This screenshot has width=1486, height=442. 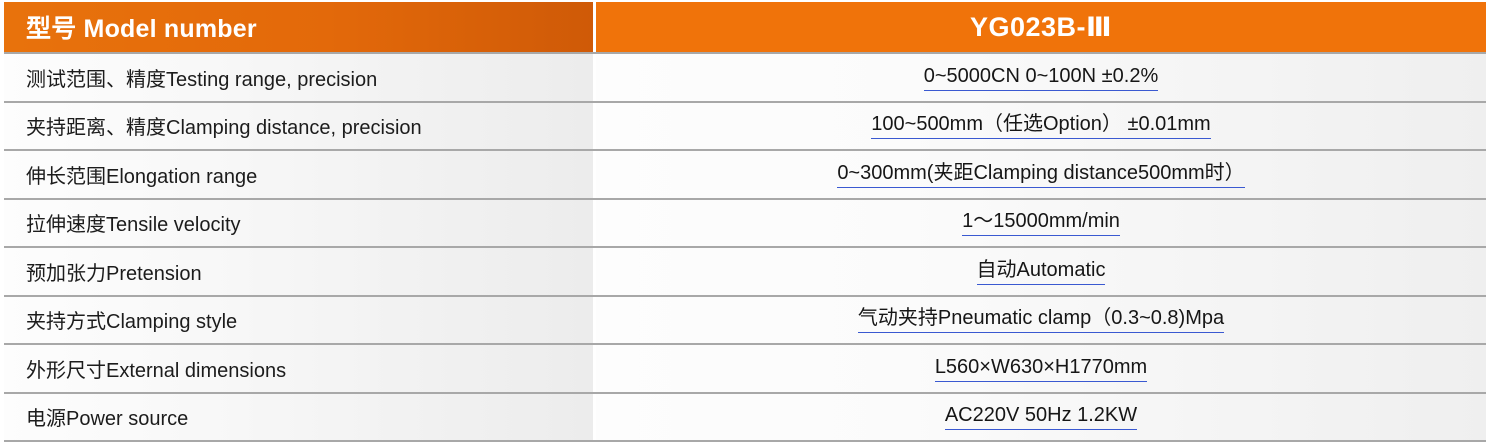 I want to click on table-row: 电源Power source AC220V 50Hz 1.2KW, so click(x=745, y=416).